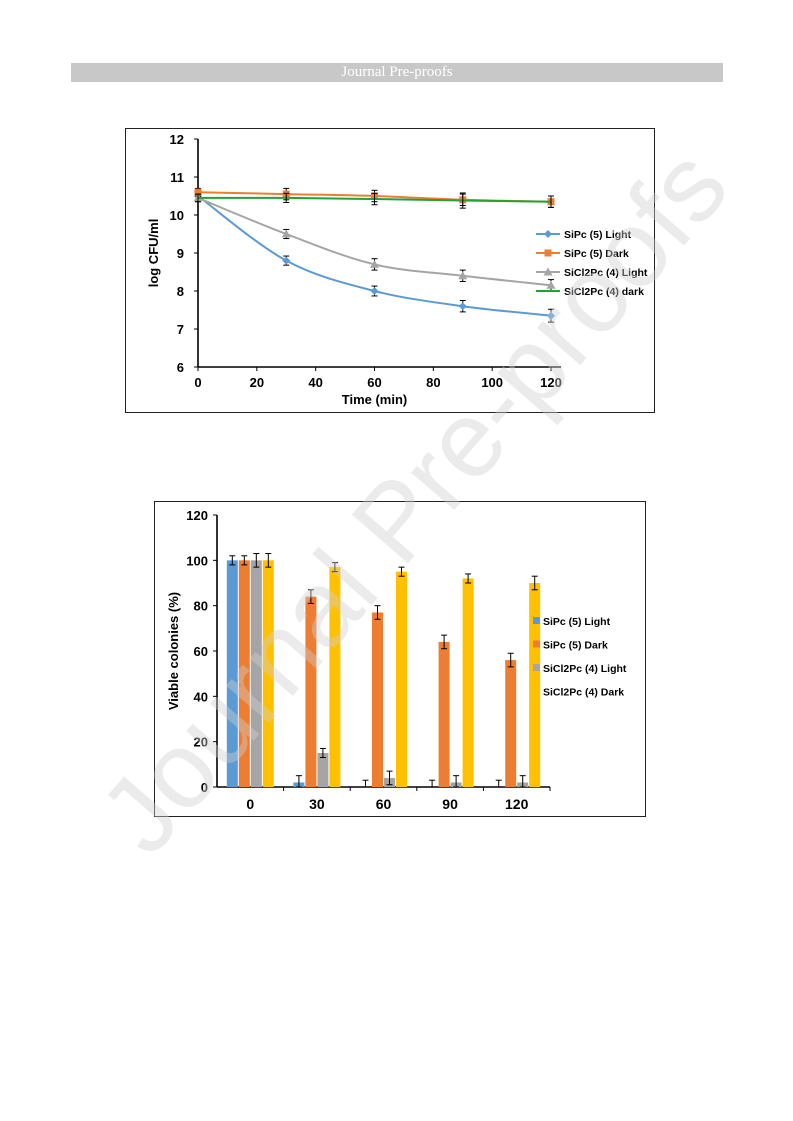  I want to click on x-tick-label: 60, so click(374, 382).